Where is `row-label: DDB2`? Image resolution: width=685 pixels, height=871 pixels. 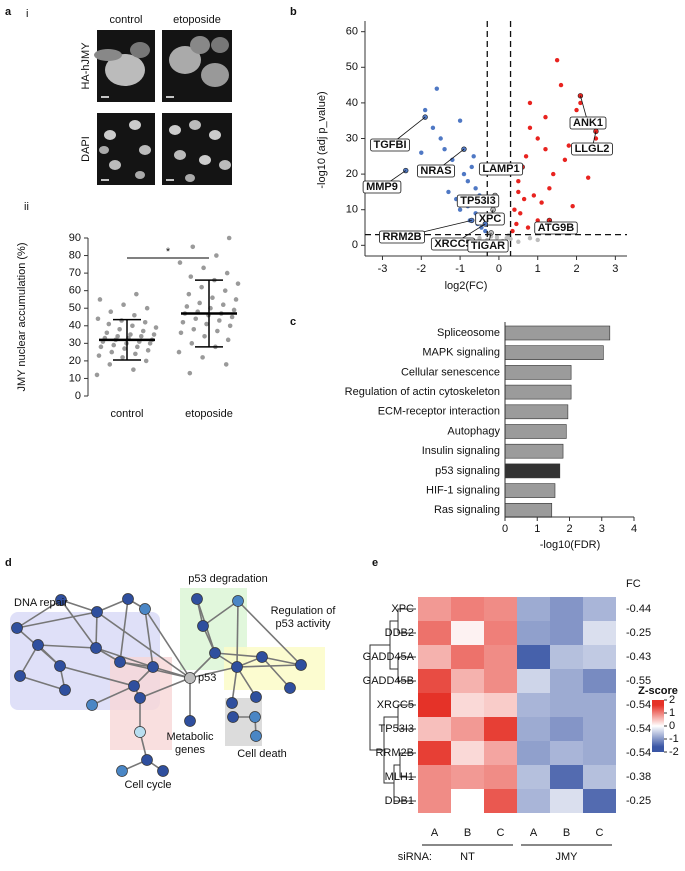
row-label: DDB2 is located at coordinates (399, 633).